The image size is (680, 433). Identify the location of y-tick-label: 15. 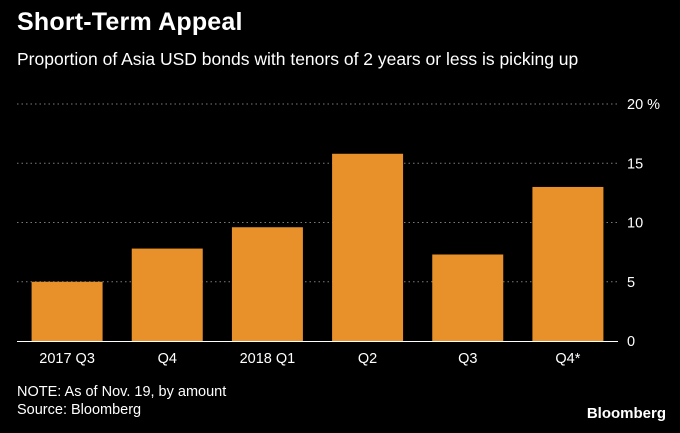
(635, 164).